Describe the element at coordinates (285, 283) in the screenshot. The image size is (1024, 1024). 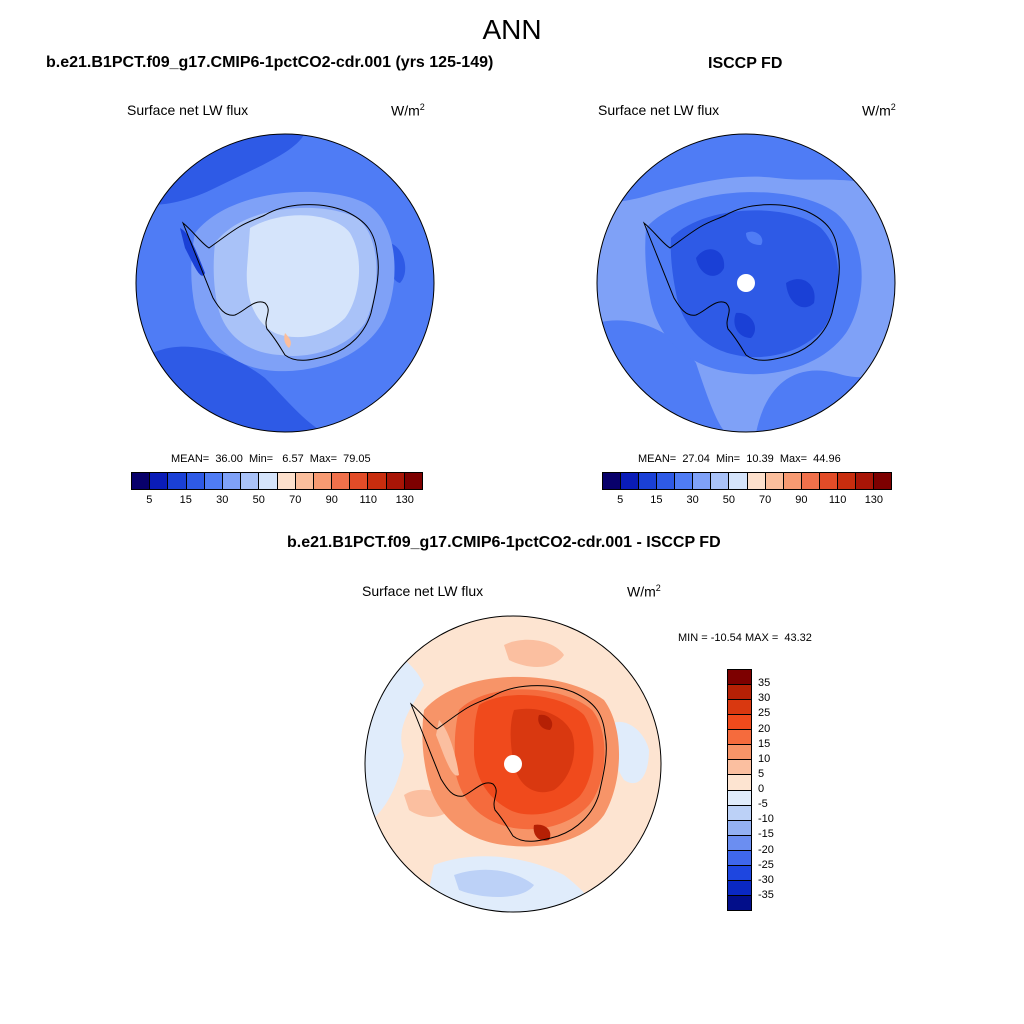
I see `model-polar-map` at that location.